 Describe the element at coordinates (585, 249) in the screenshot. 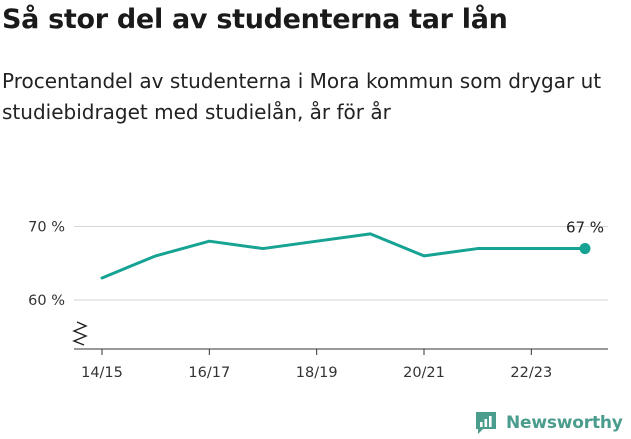

I see `end-point` at that location.